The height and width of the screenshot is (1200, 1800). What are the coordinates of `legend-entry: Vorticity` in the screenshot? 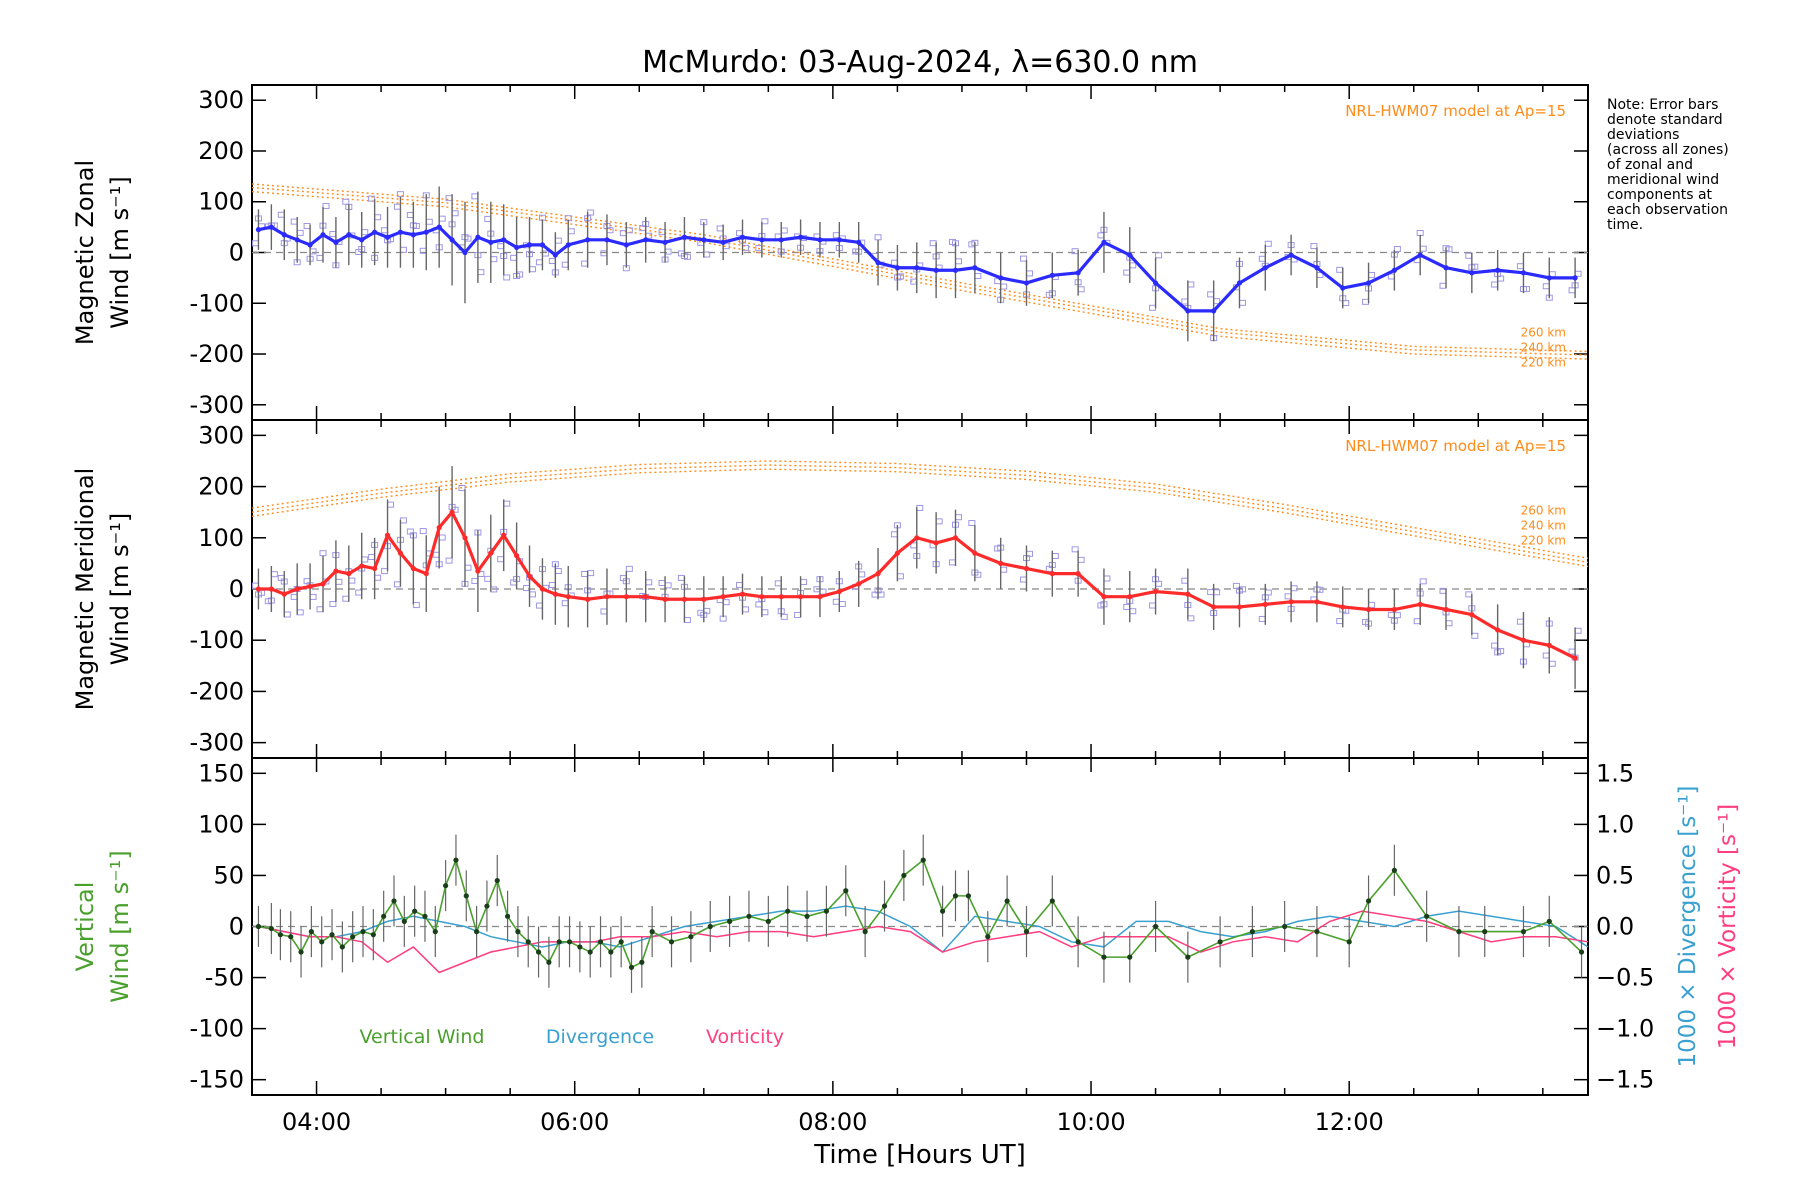 It's located at (745, 1037).